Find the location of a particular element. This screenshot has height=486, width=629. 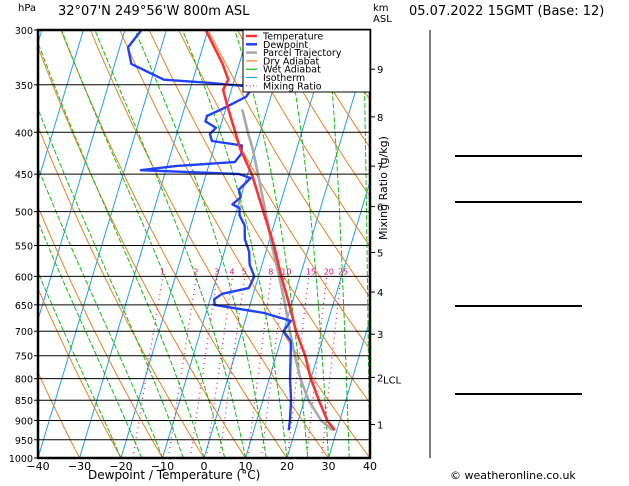

height-tick-label: 2 is located at coordinates (380, 378).